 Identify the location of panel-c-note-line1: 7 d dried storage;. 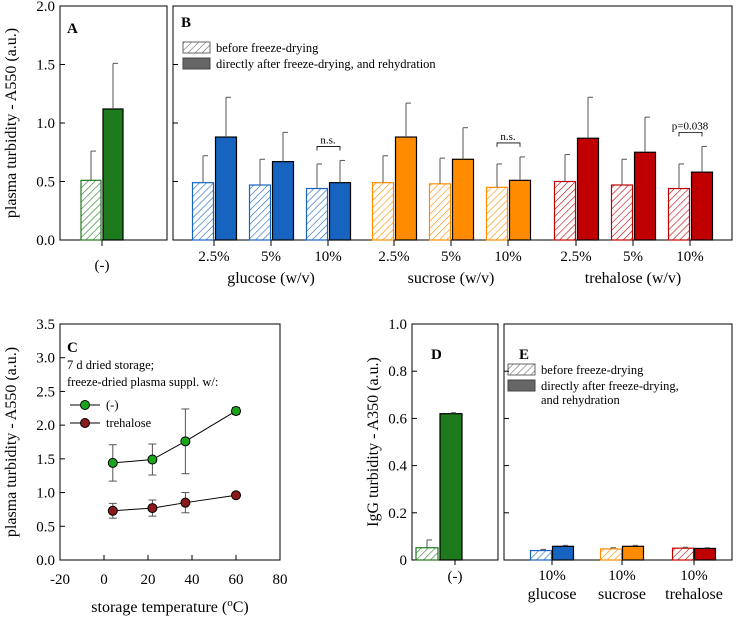
(110, 365).